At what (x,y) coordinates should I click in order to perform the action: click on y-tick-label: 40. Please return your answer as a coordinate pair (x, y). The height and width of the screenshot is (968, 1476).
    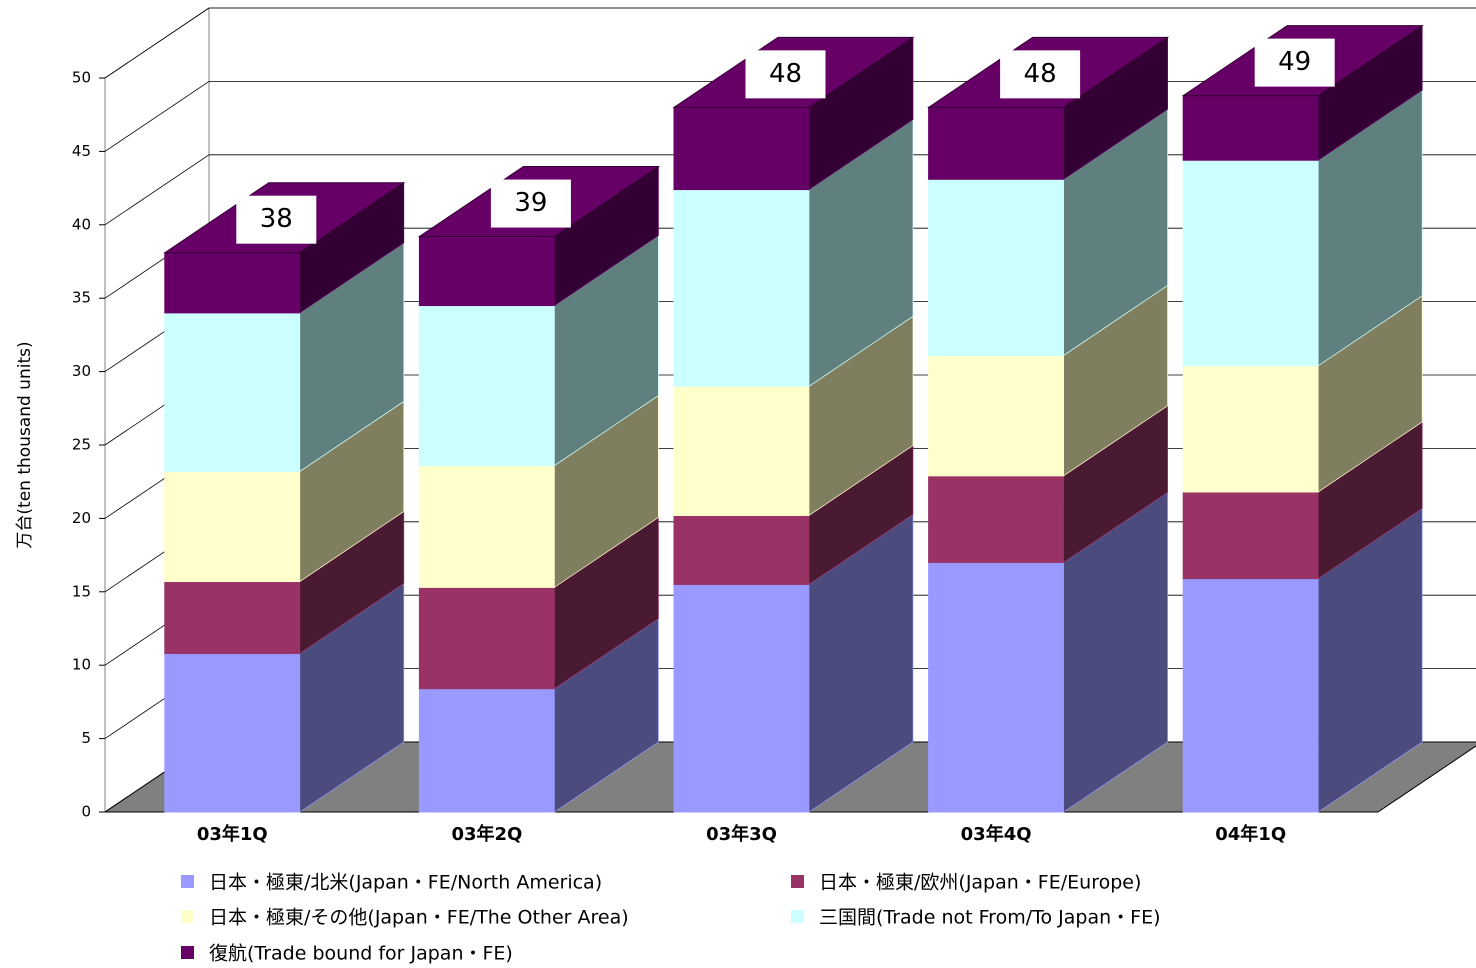
    Looking at the image, I should click on (81, 224).